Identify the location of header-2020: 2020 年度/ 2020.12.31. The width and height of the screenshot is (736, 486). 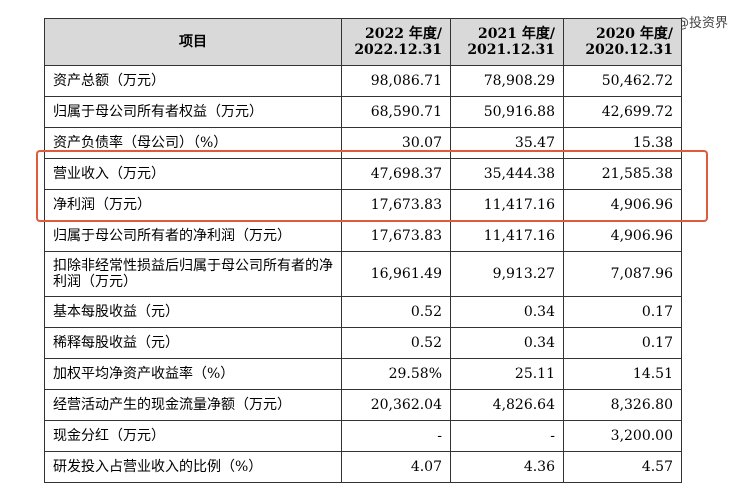
(622, 42).